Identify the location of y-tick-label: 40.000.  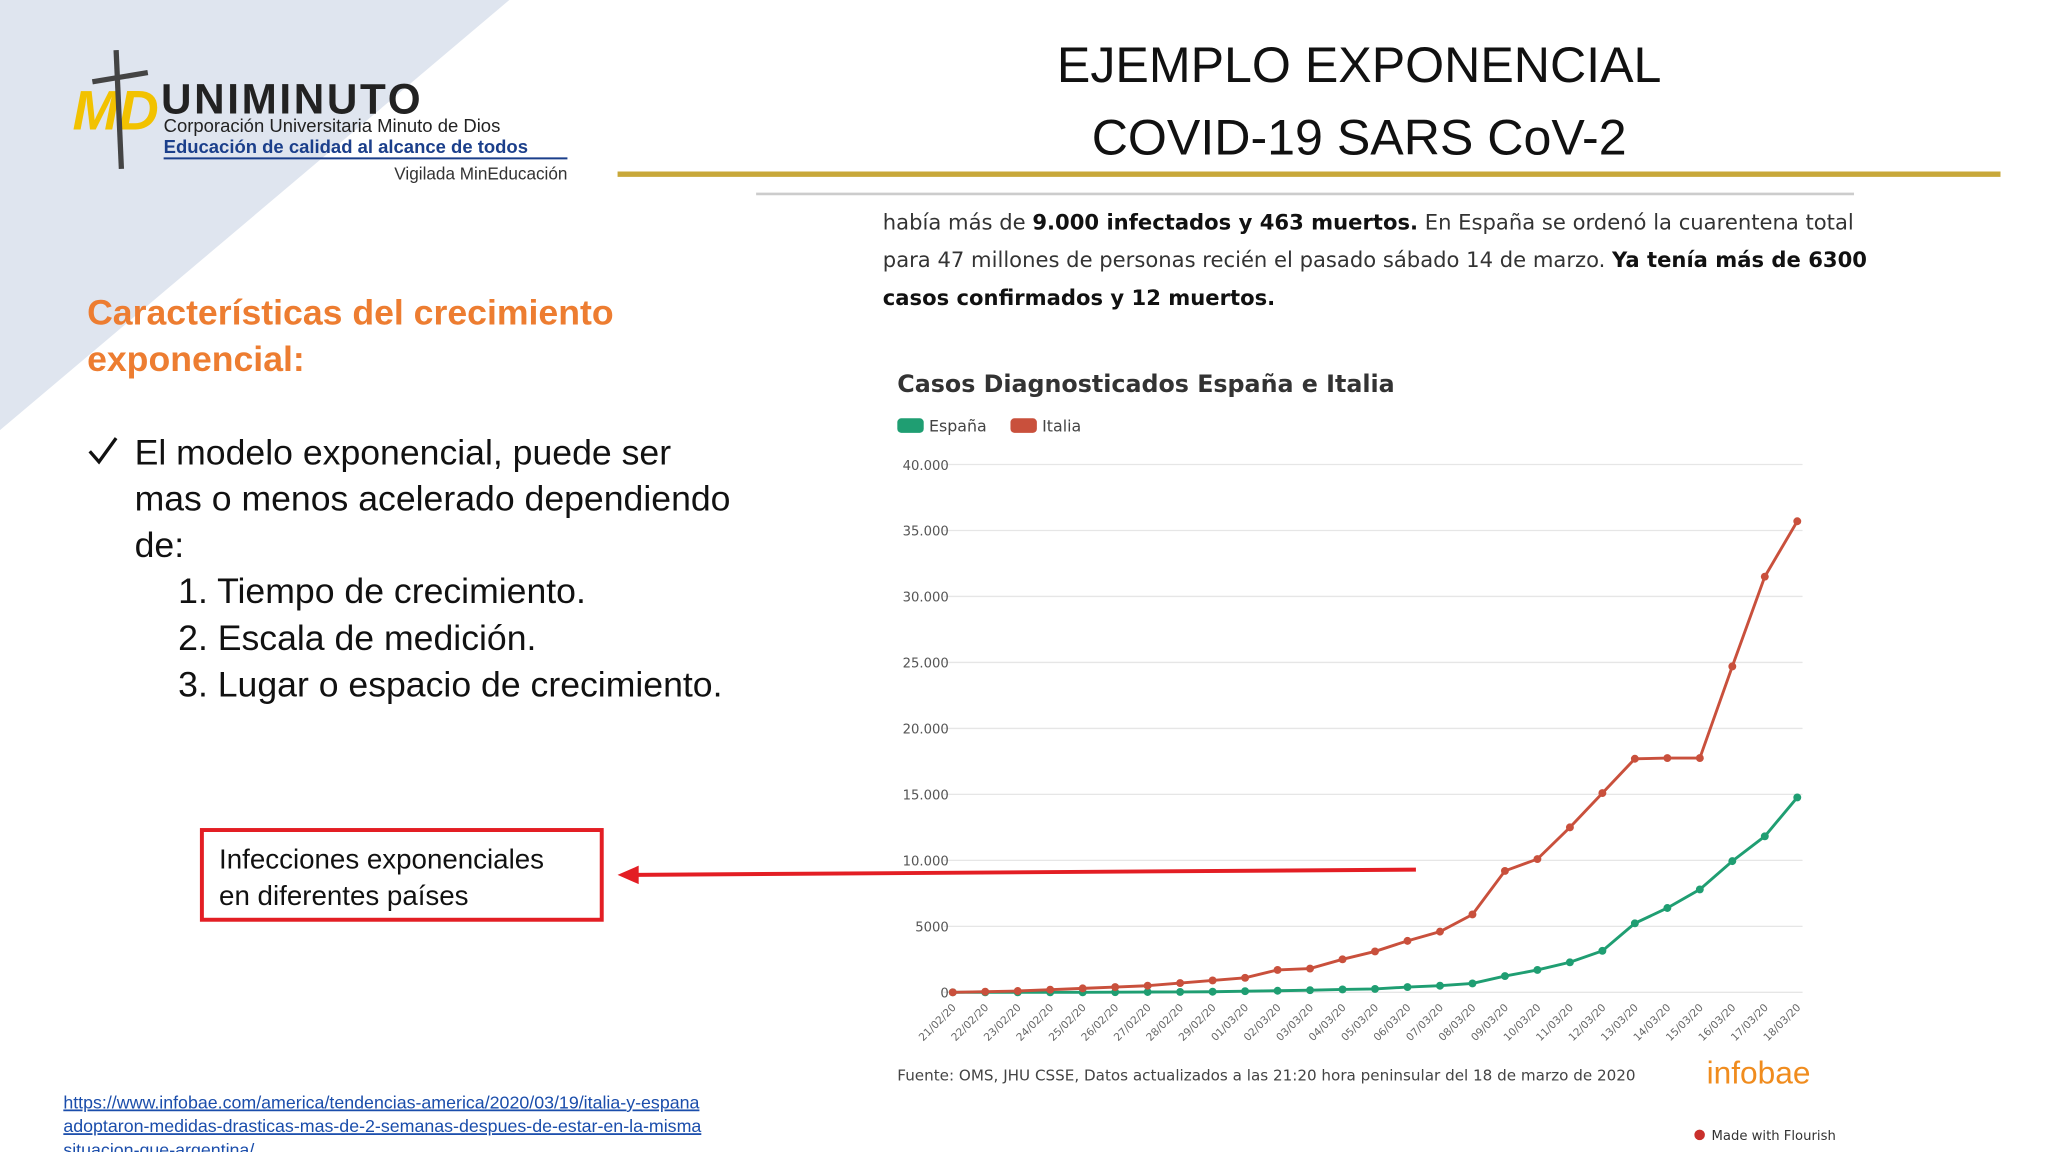
(926, 466).